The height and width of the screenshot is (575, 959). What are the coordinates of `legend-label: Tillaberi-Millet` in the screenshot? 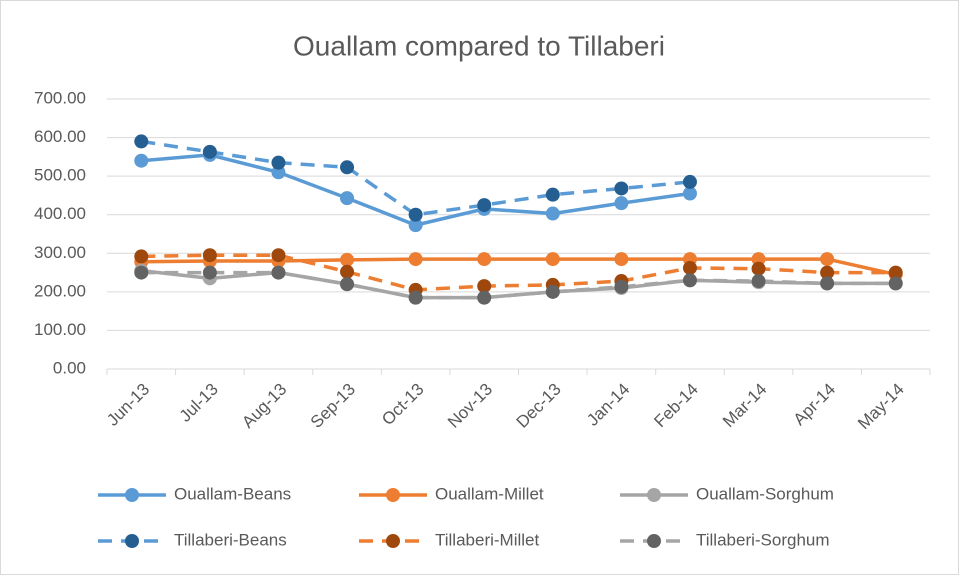 It's located at (487, 539).